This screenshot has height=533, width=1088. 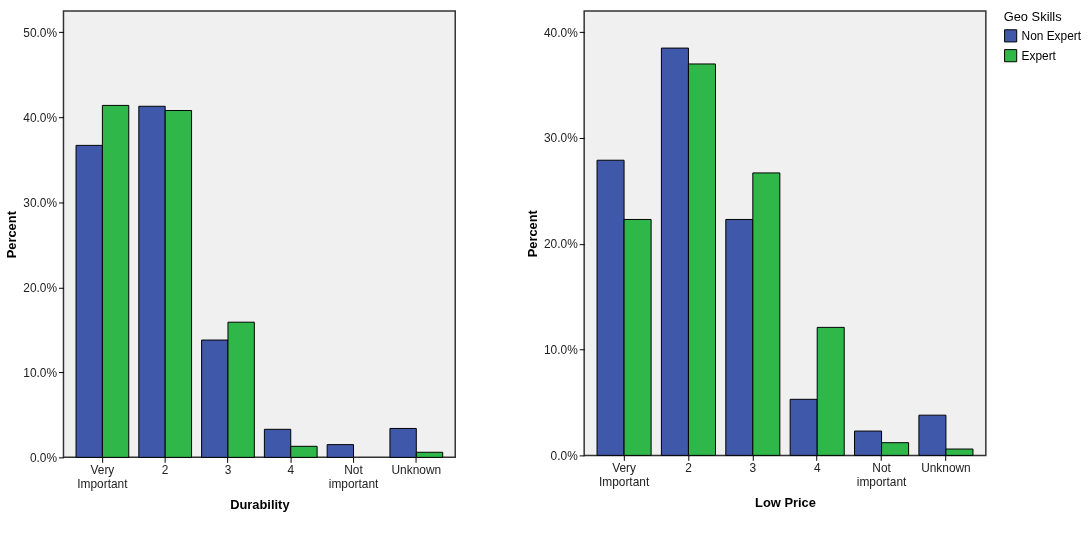 What do you see at coordinates (1039, 55) in the screenshot?
I see `legend-label: Expert` at bounding box center [1039, 55].